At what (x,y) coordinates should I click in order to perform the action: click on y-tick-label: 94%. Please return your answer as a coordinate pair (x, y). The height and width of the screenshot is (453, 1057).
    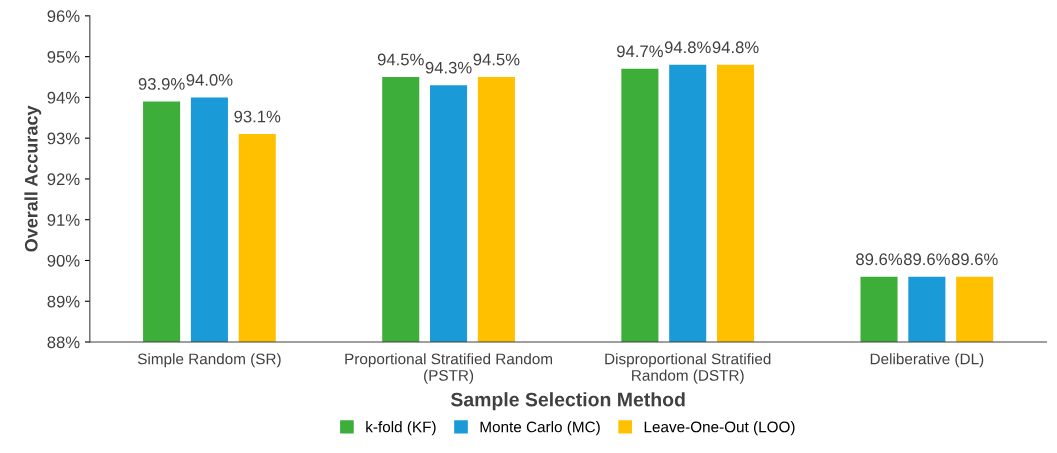
    Looking at the image, I should click on (63, 97).